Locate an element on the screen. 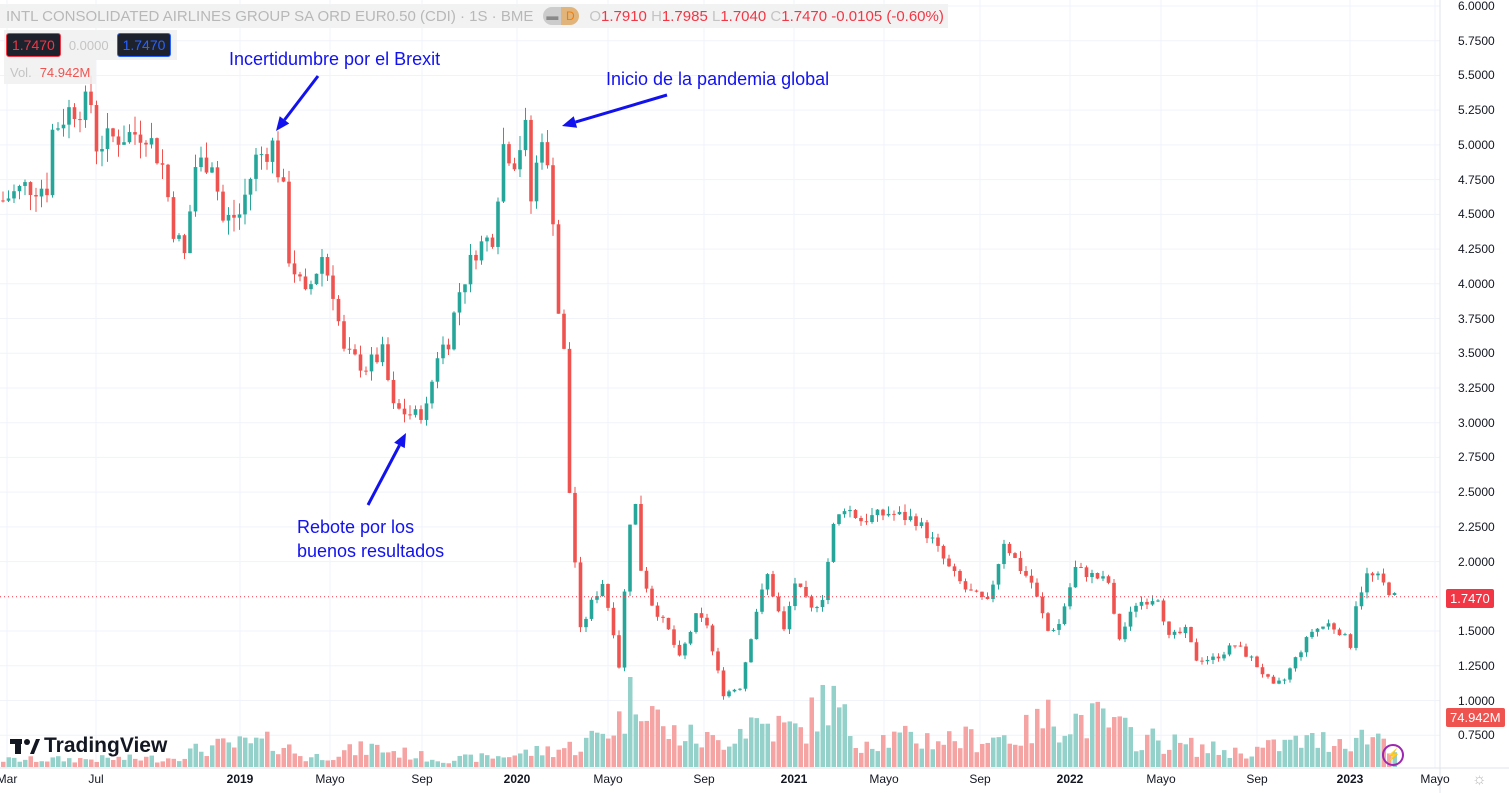 The height and width of the screenshot is (793, 1509). annotation-brexit: Incertidumbre por el Brexit is located at coordinates (335, 59).